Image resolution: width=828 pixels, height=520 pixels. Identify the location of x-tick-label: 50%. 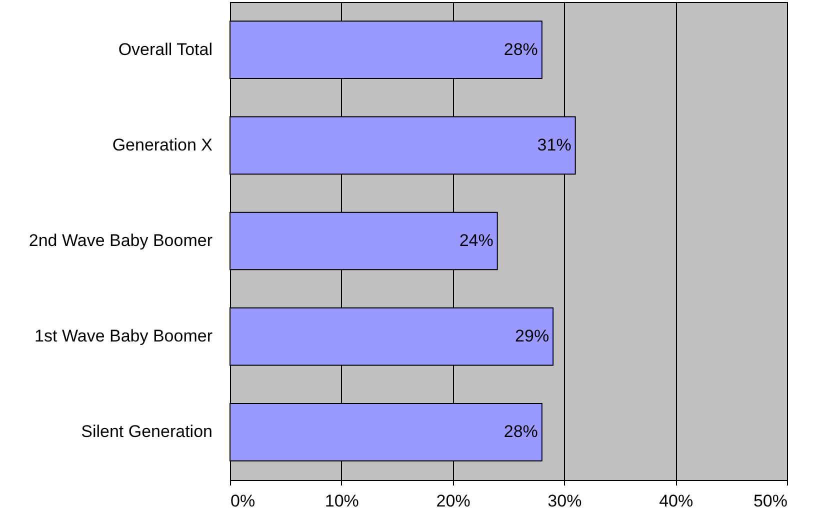
(770, 501).